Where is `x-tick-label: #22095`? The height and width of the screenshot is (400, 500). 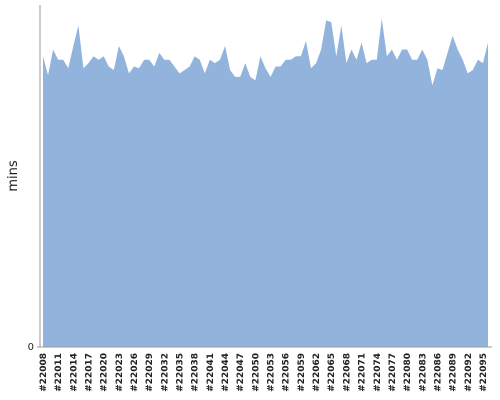
x-tick-label: #22095 is located at coordinates (484, 372).